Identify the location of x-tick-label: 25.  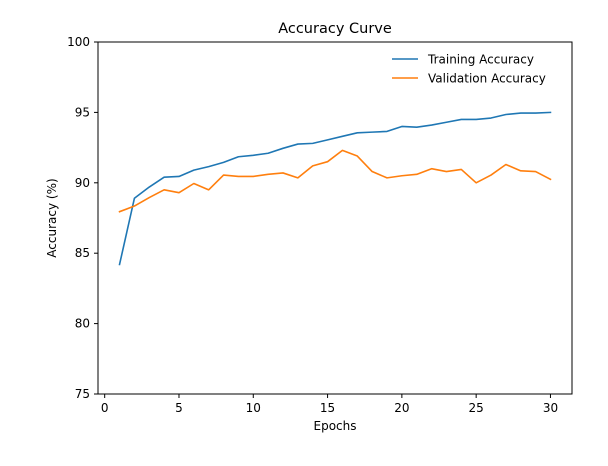
(476, 408).